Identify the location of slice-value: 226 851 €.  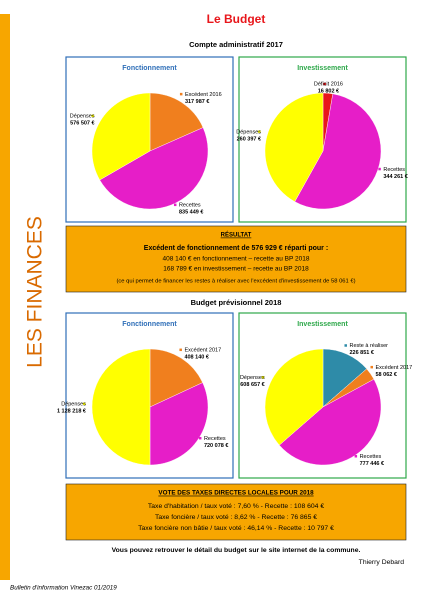
(361, 353).